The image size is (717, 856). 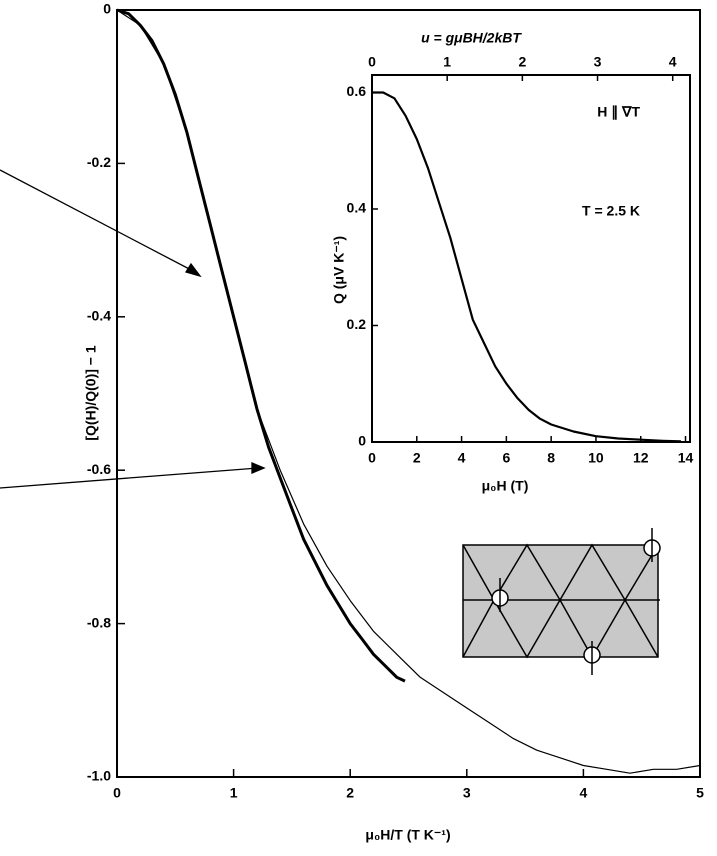 What do you see at coordinates (700, 793) in the screenshot?
I see `x-tick-label: 5` at bounding box center [700, 793].